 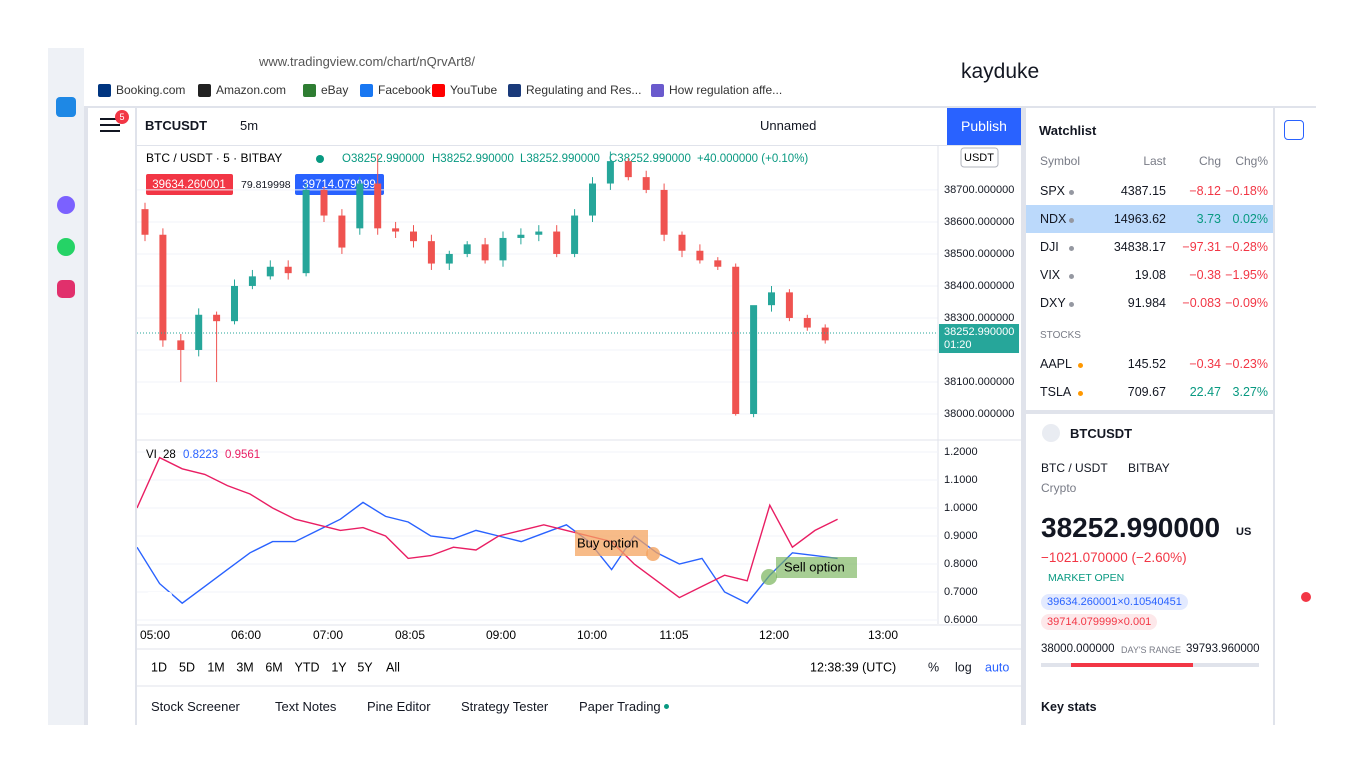 What do you see at coordinates (249, 125) in the screenshot?
I see `interval: 5m` at bounding box center [249, 125].